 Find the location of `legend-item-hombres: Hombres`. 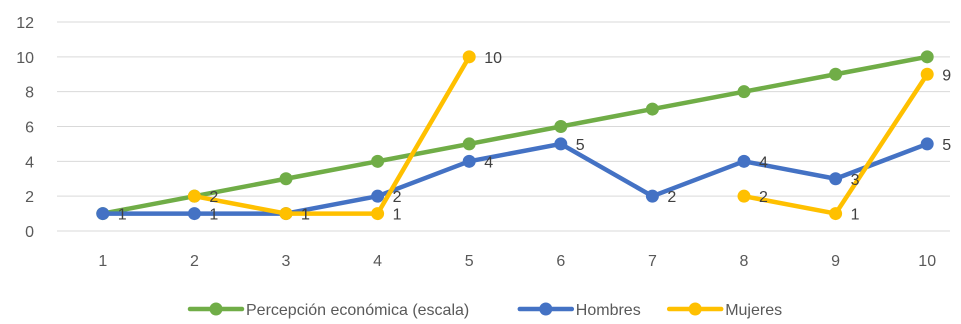

legend-item-hombres: Hombres is located at coordinates (579, 310).